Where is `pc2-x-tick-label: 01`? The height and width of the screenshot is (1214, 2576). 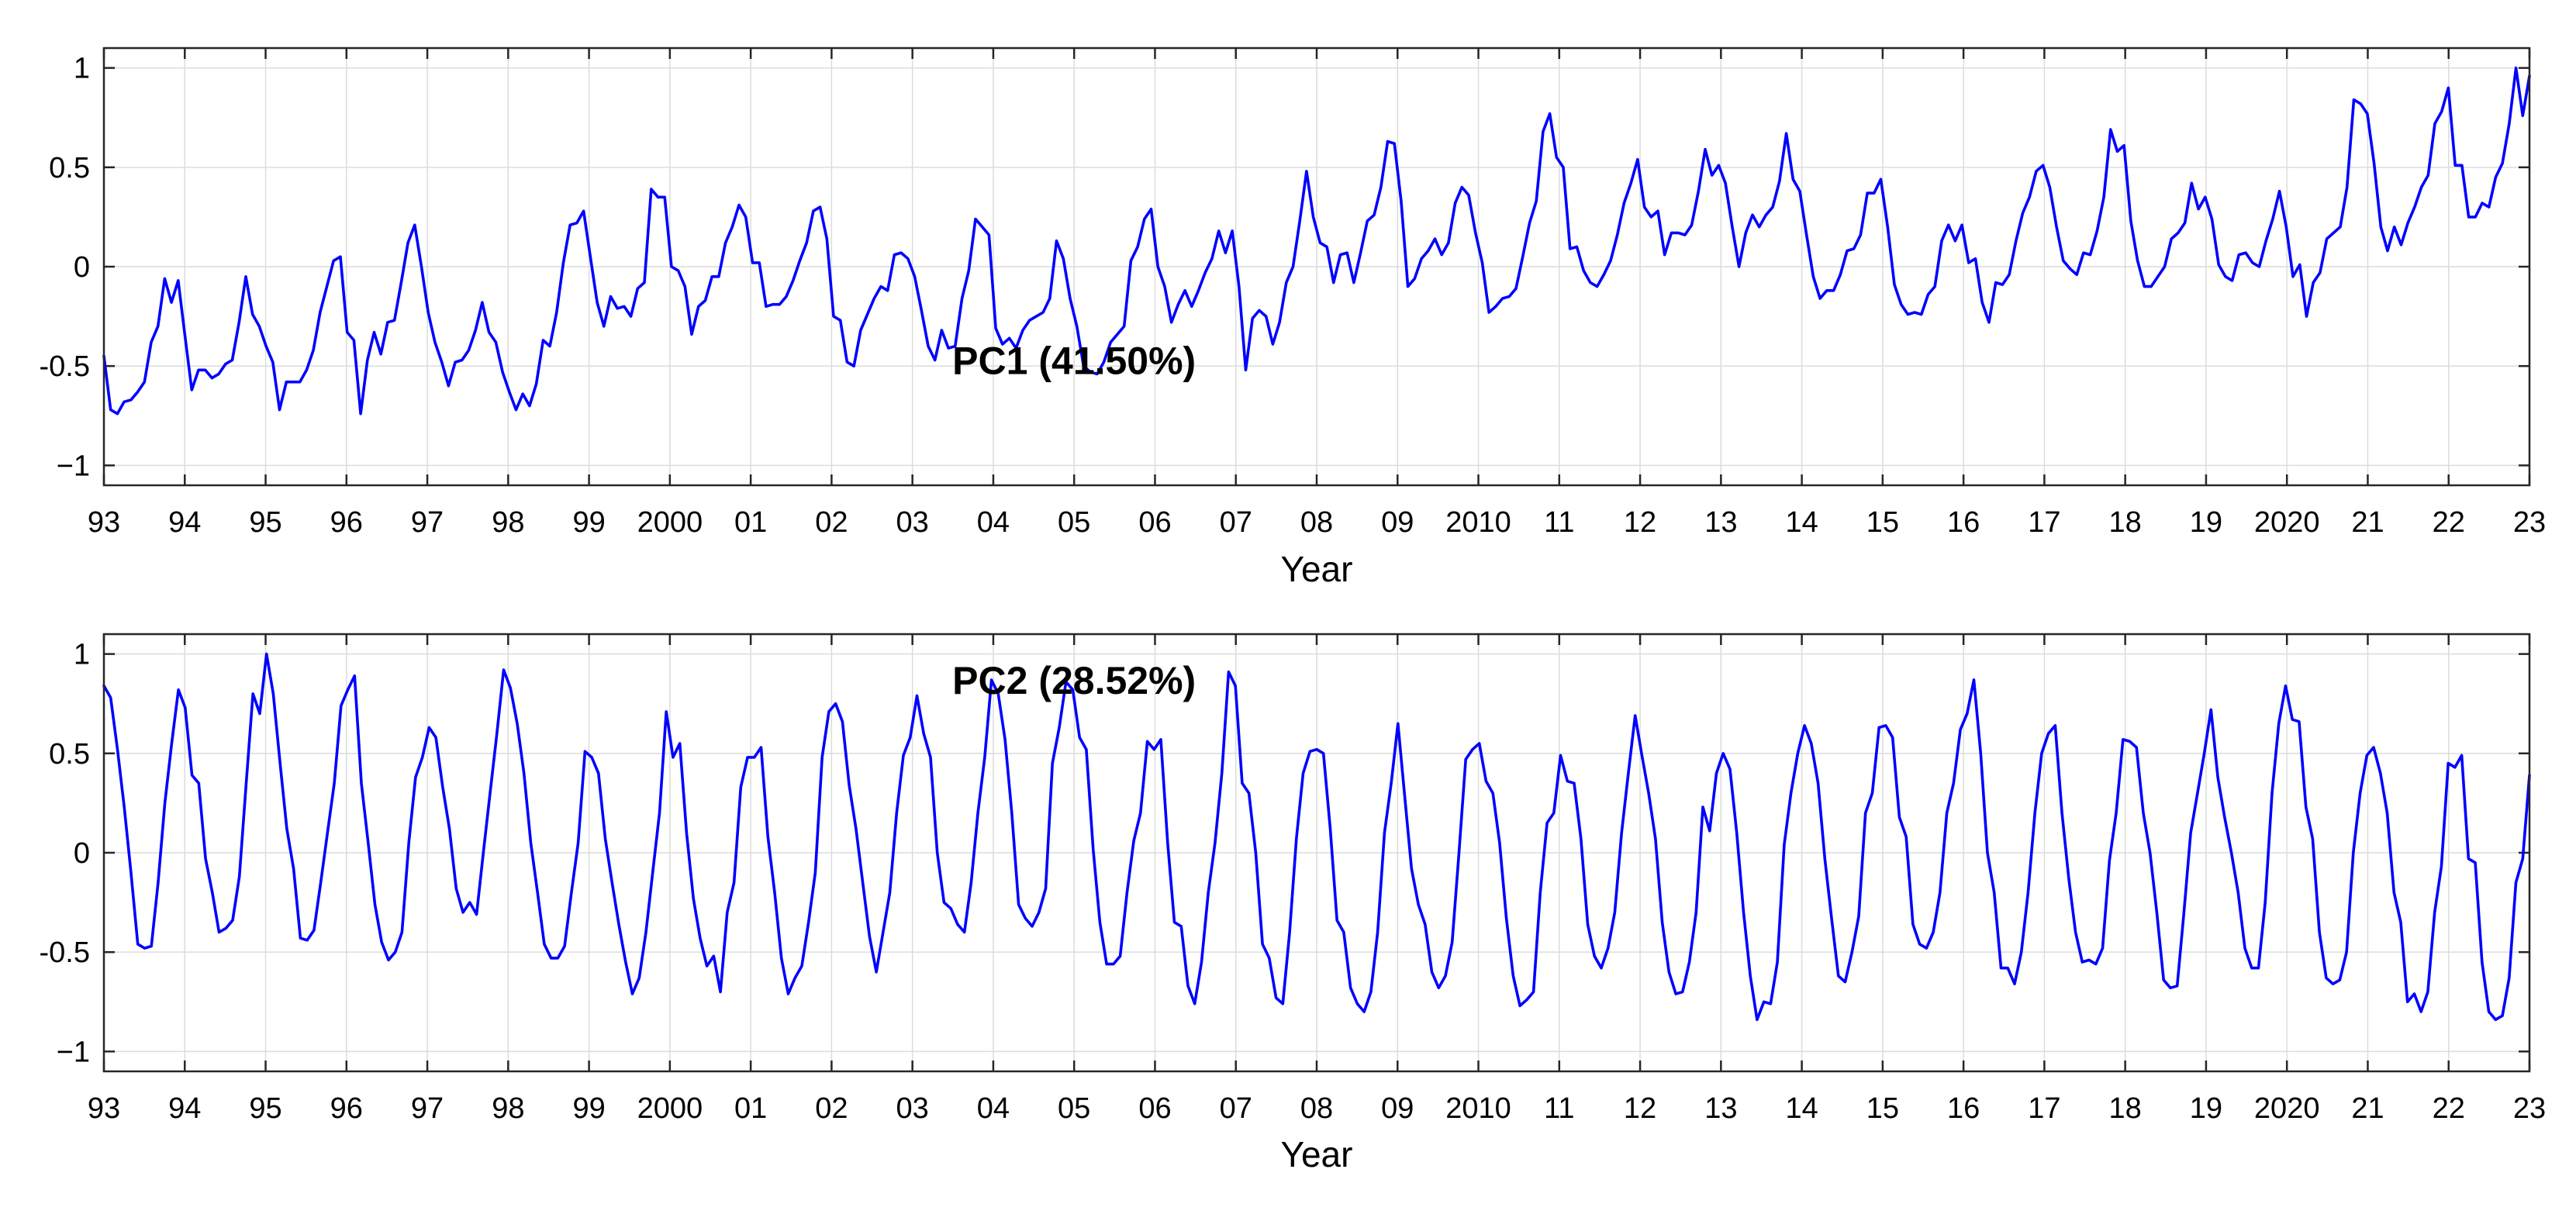
pc2-x-tick-label: 01 is located at coordinates (750, 1108).